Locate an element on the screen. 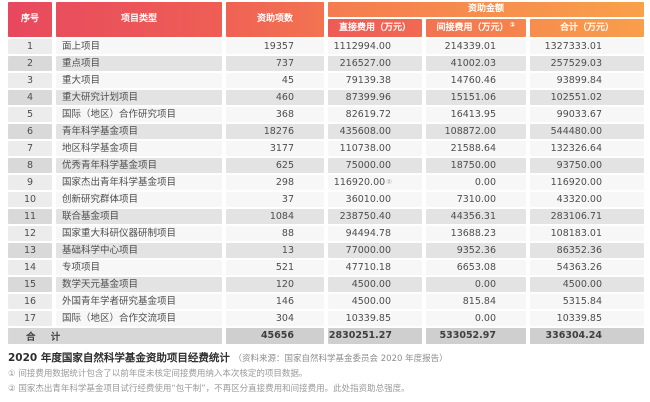 The image size is (650, 402). direct-cost-cell: 110738.00 is located at coordinates (375, 148).